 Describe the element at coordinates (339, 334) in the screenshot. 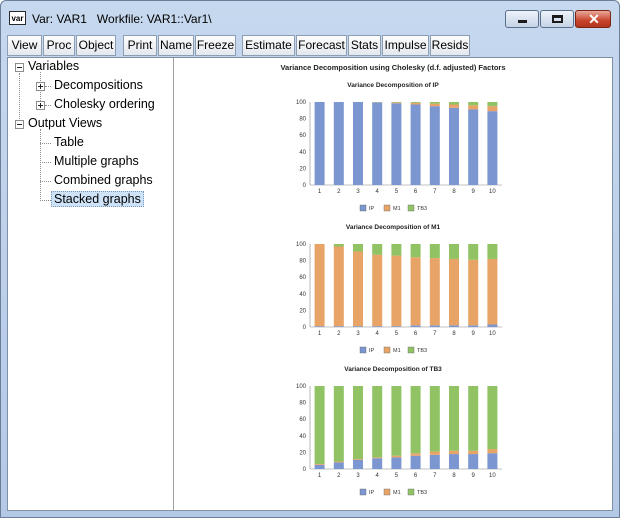

I see `x-tick-label: 2` at that location.